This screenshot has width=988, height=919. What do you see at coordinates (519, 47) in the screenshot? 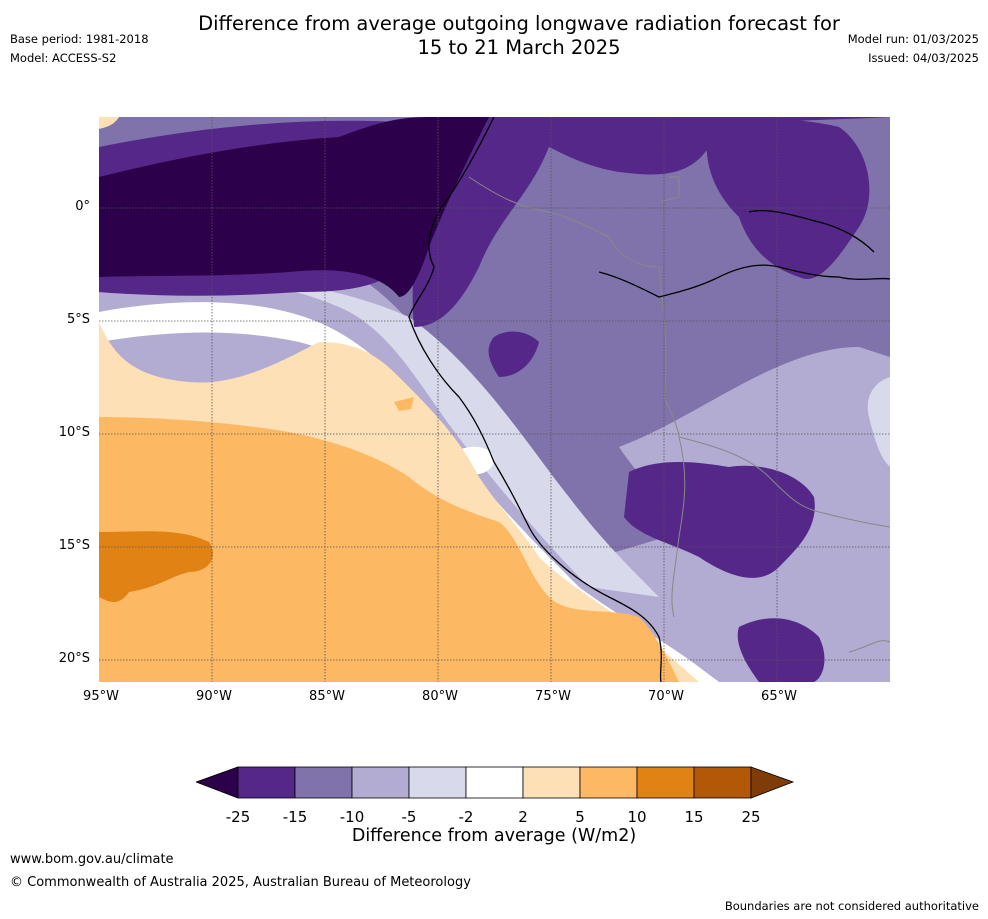
I see `title-line-2: 15 to 21 March 2025` at bounding box center [519, 47].